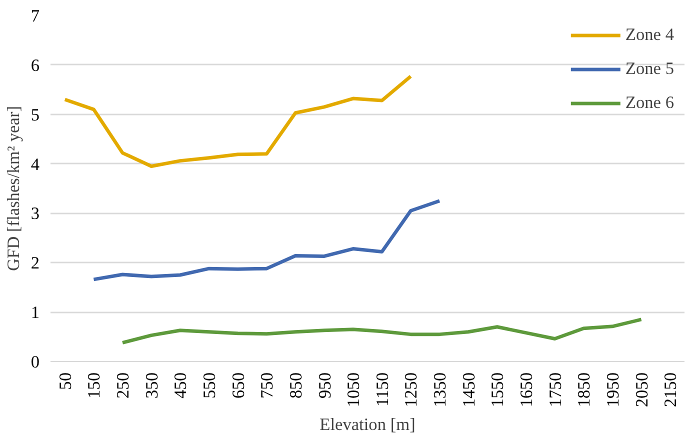 This screenshot has height=437, width=699. Describe the element at coordinates (555, 390) in the screenshot. I see `x-tick-label: 1750` at that location.